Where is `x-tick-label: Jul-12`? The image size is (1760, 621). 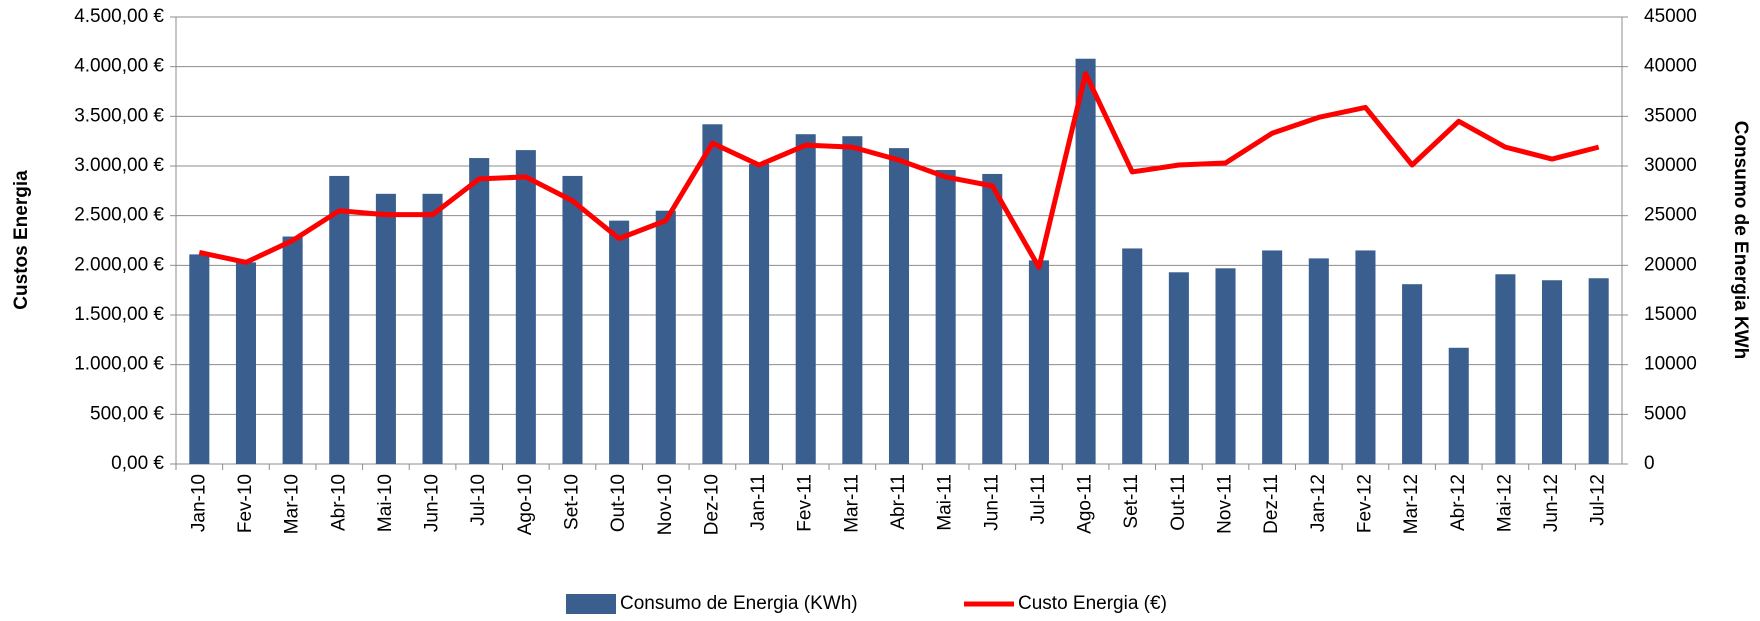
x-tick-label: Jul-12 is located at coordinates (1598, 500).